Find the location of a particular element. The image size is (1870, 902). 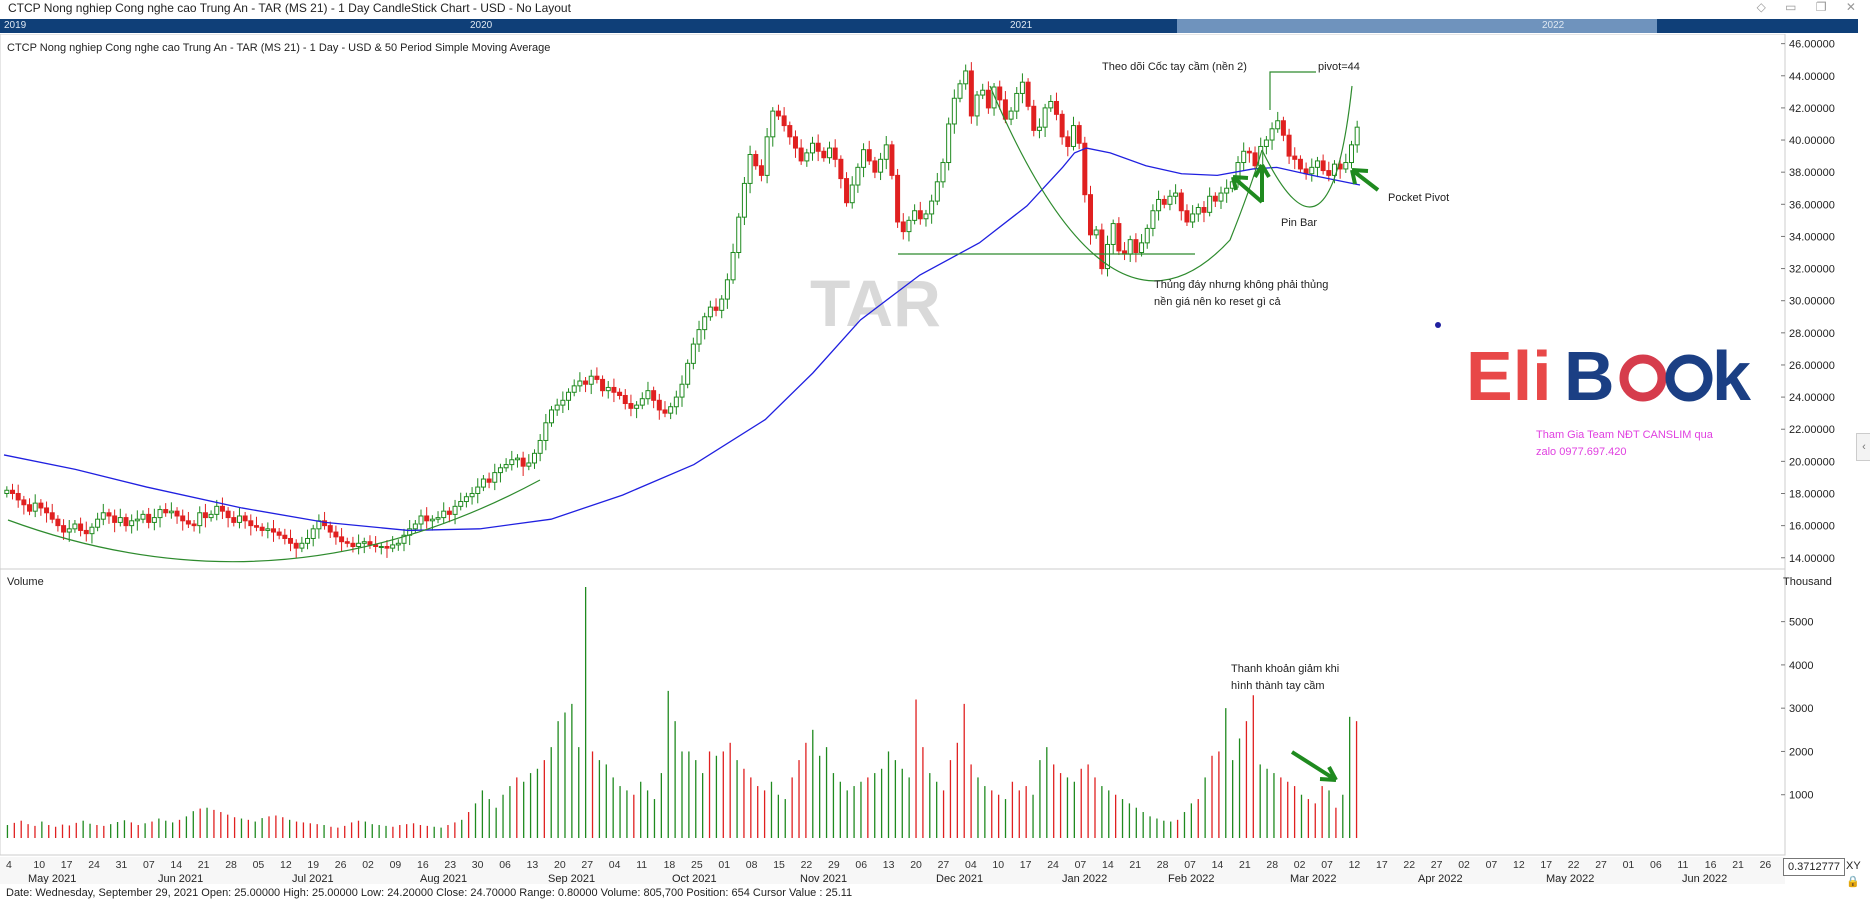

pocket-pivot-annotation: Pocket Pivot is located at coordinates (1418, 198).